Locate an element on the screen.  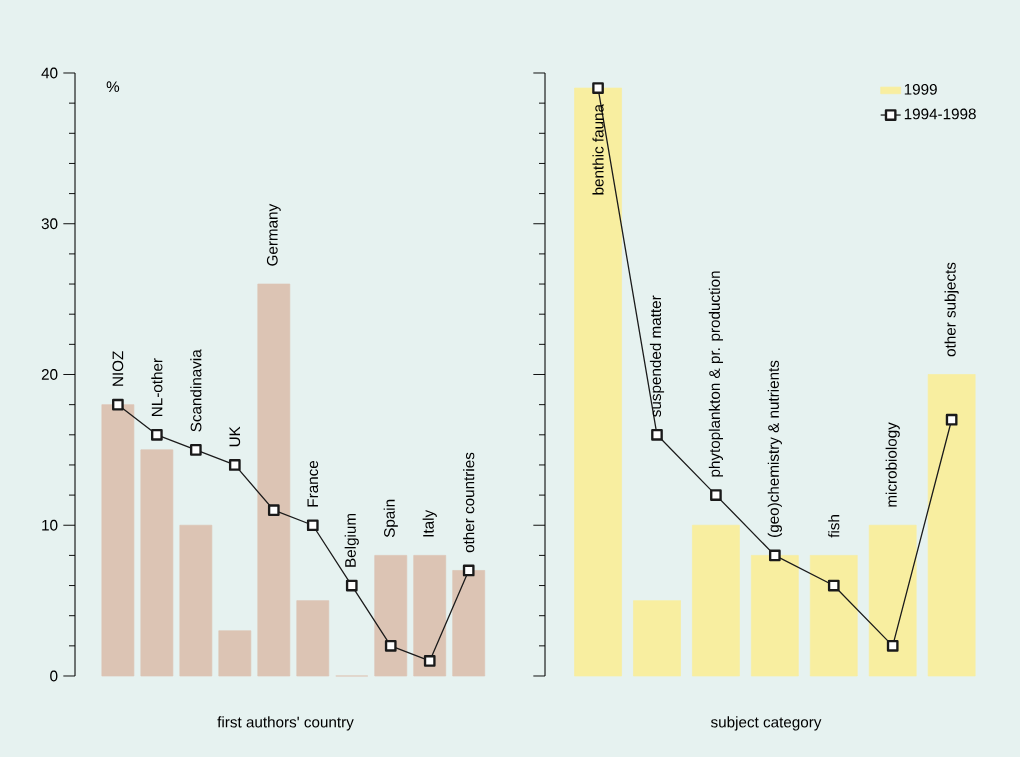
x-tick-label: NIOZ is located at coordinates (118, 368).